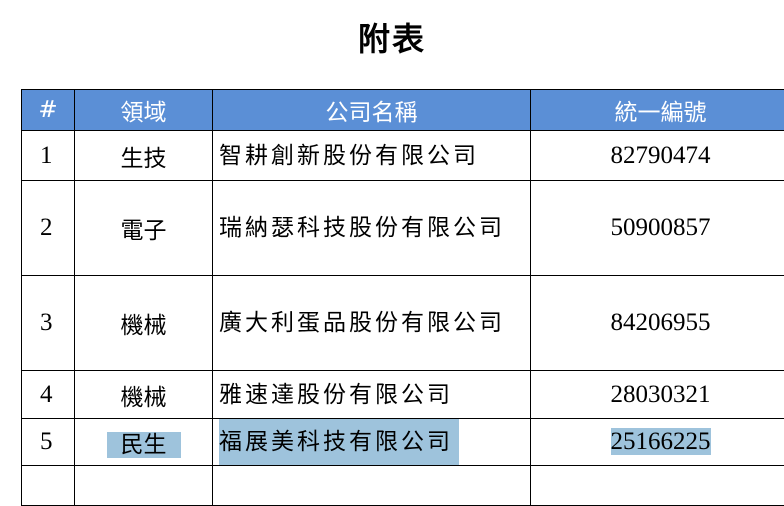 This screenshot has height=506, width=784. I want to click on row-number: 5, so click(48, 442).